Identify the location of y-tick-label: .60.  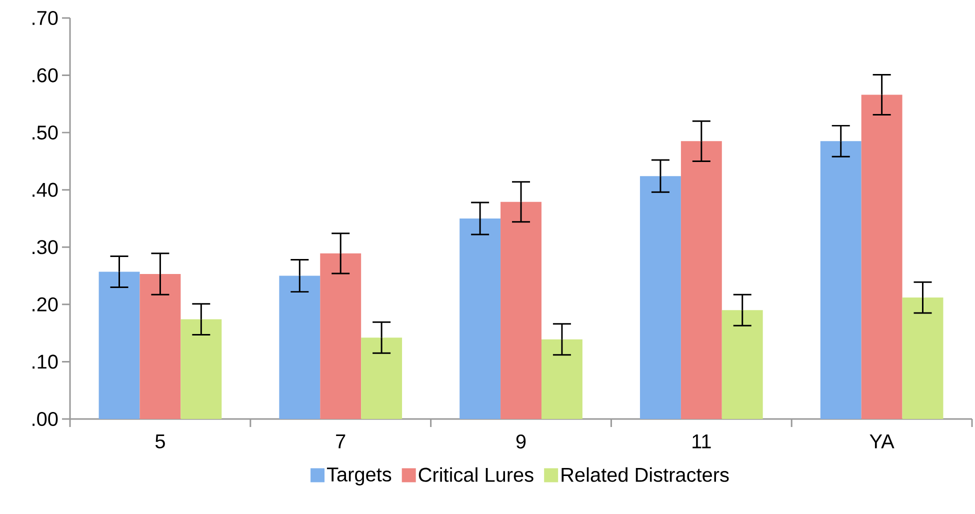
(45, 75).